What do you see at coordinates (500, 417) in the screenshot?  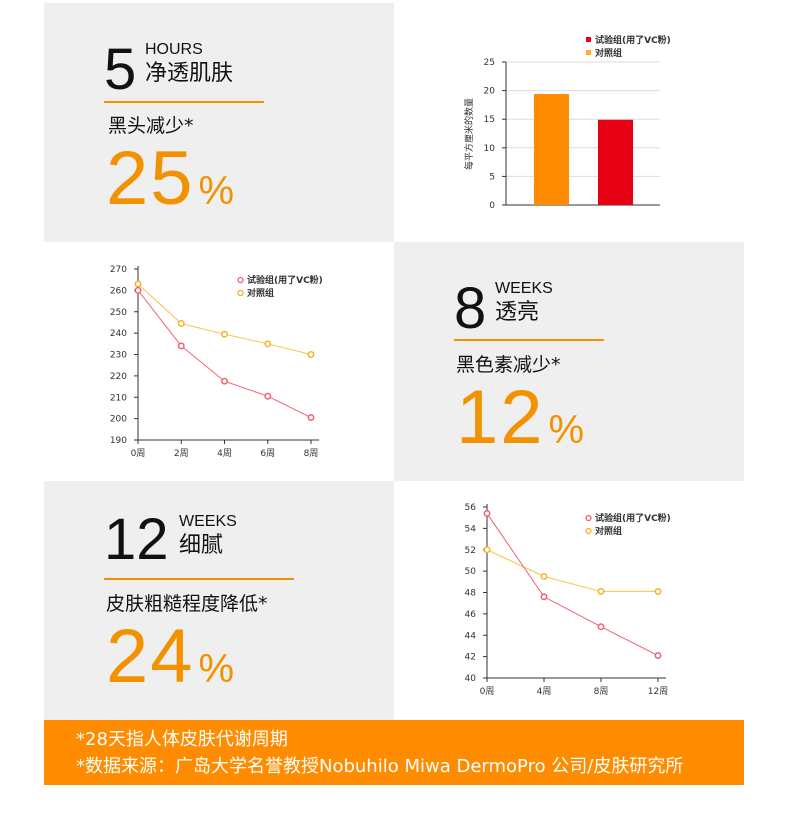 I see `percent-value: 12` at bounding box center [500, 417].